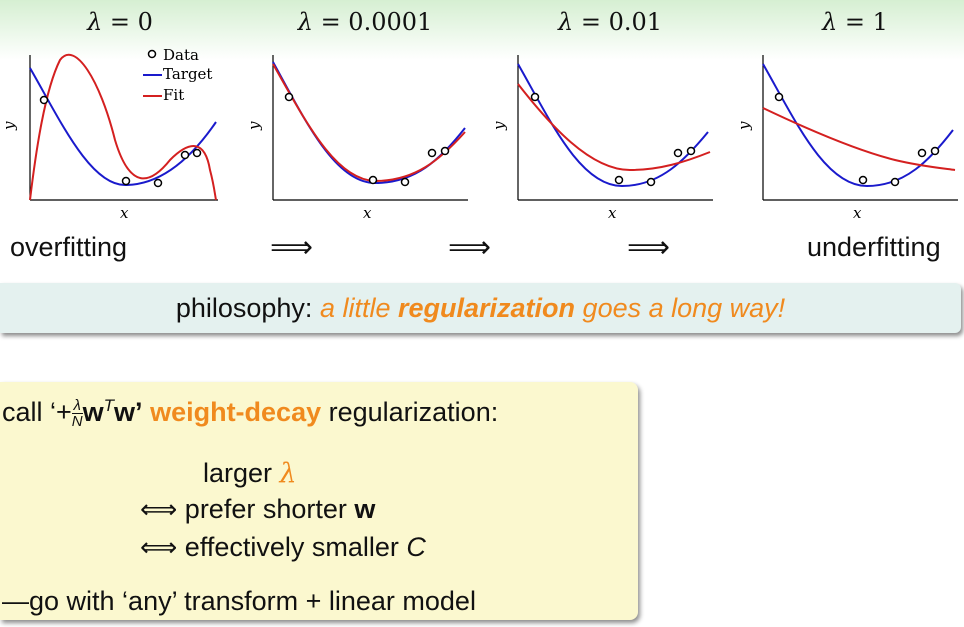  What do you see at coordinates (470, 247) in the screenshot?
I see `implies-arrow-2: ⟹` at bounding box center [470, 247].